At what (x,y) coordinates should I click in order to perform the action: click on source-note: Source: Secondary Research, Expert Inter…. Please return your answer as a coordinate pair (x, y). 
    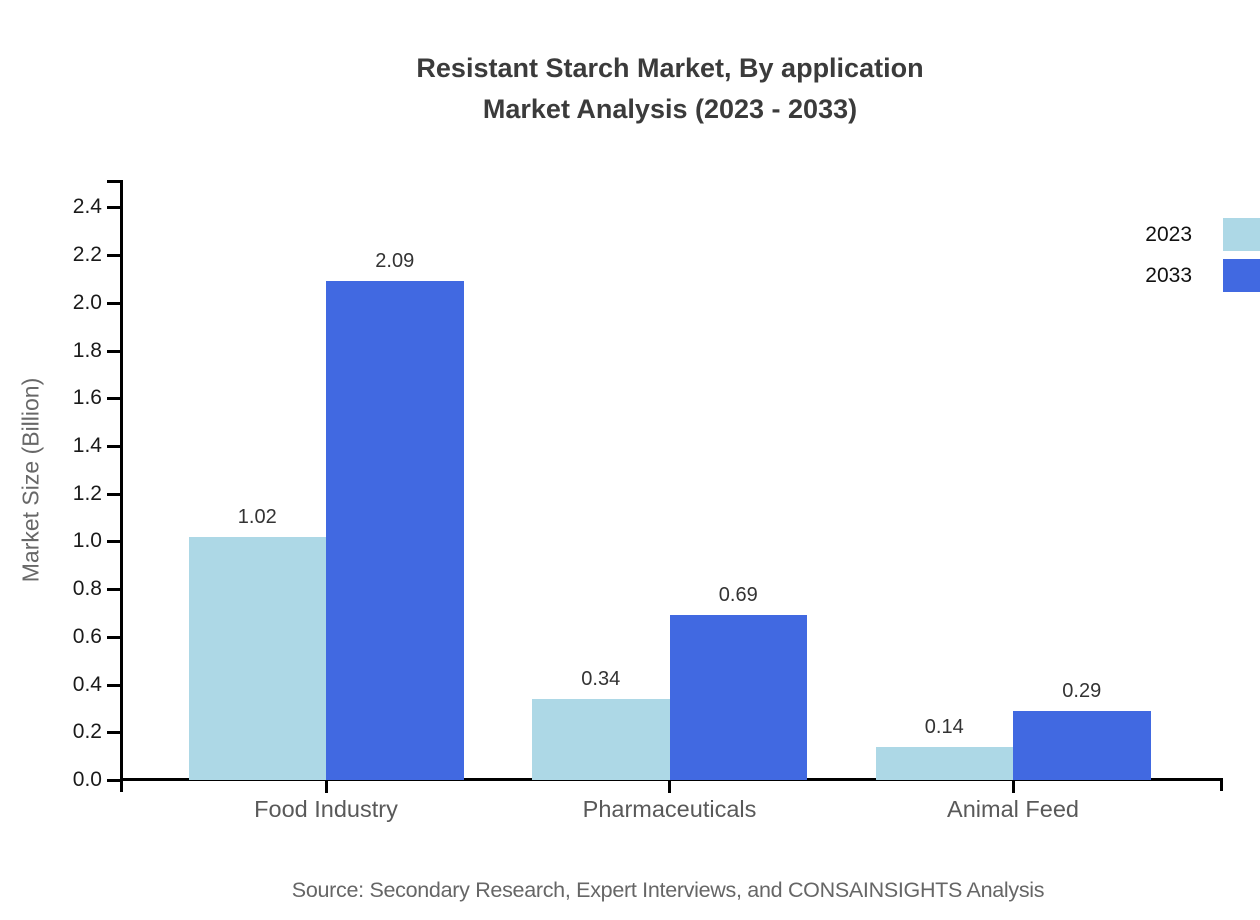
    Looking at the image, I should click on (668, 890).